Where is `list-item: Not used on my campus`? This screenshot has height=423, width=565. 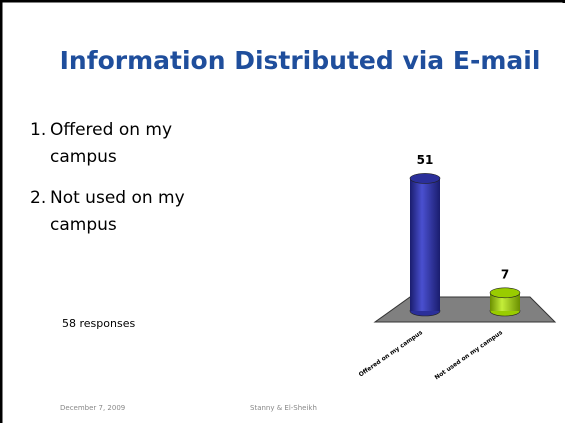
list-item: Not used on my campus is located at coordinates (117, 211).